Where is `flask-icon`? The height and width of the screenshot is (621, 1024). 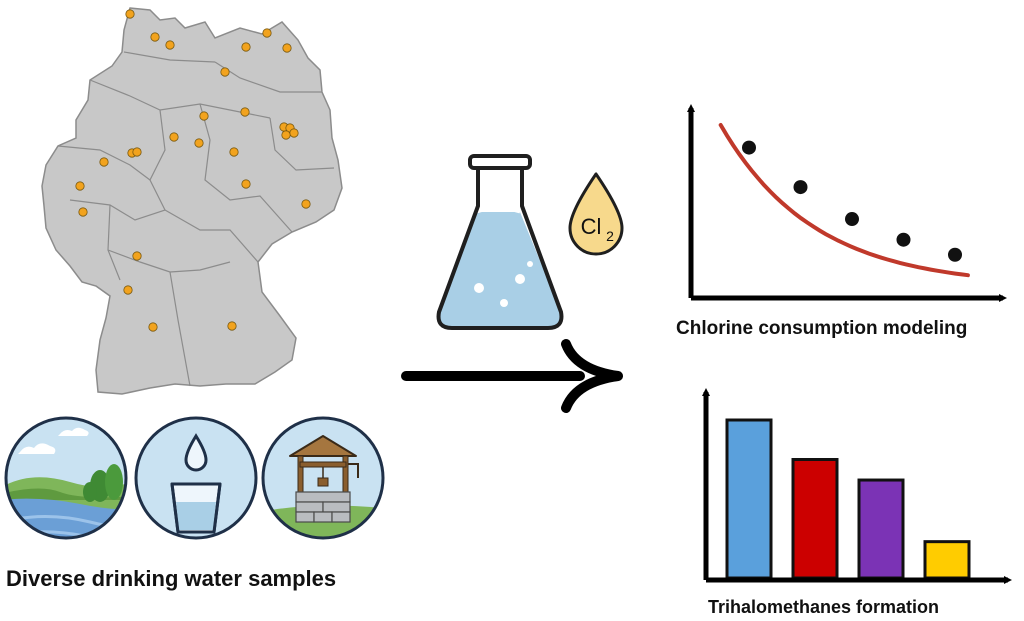 flask-icon is located at coordinates (500, 242).